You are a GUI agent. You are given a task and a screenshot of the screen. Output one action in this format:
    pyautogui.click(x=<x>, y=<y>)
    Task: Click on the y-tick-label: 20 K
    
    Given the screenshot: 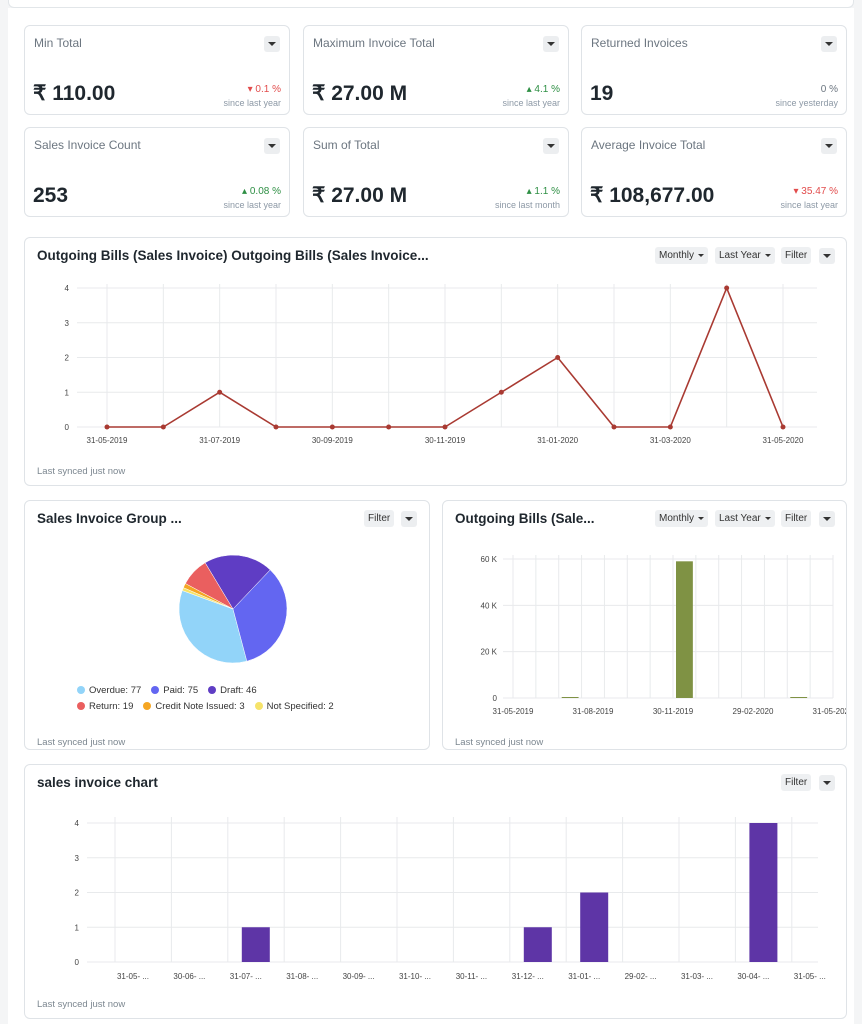 What is the action you would take?
    pyautogui.click(x=489, y=652)
    